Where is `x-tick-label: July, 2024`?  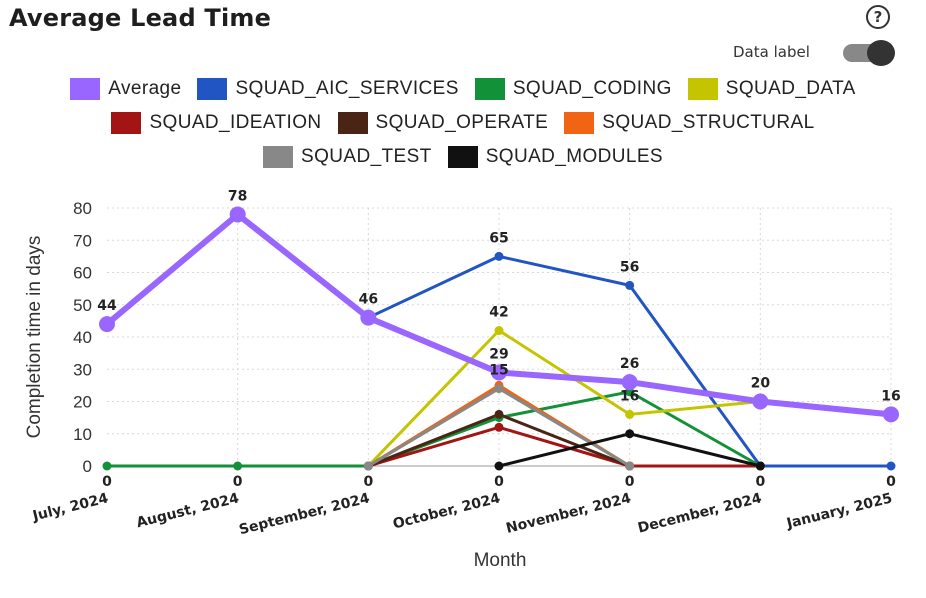 x-tick-label: July, 2024 is located at coordinates (70, 507).